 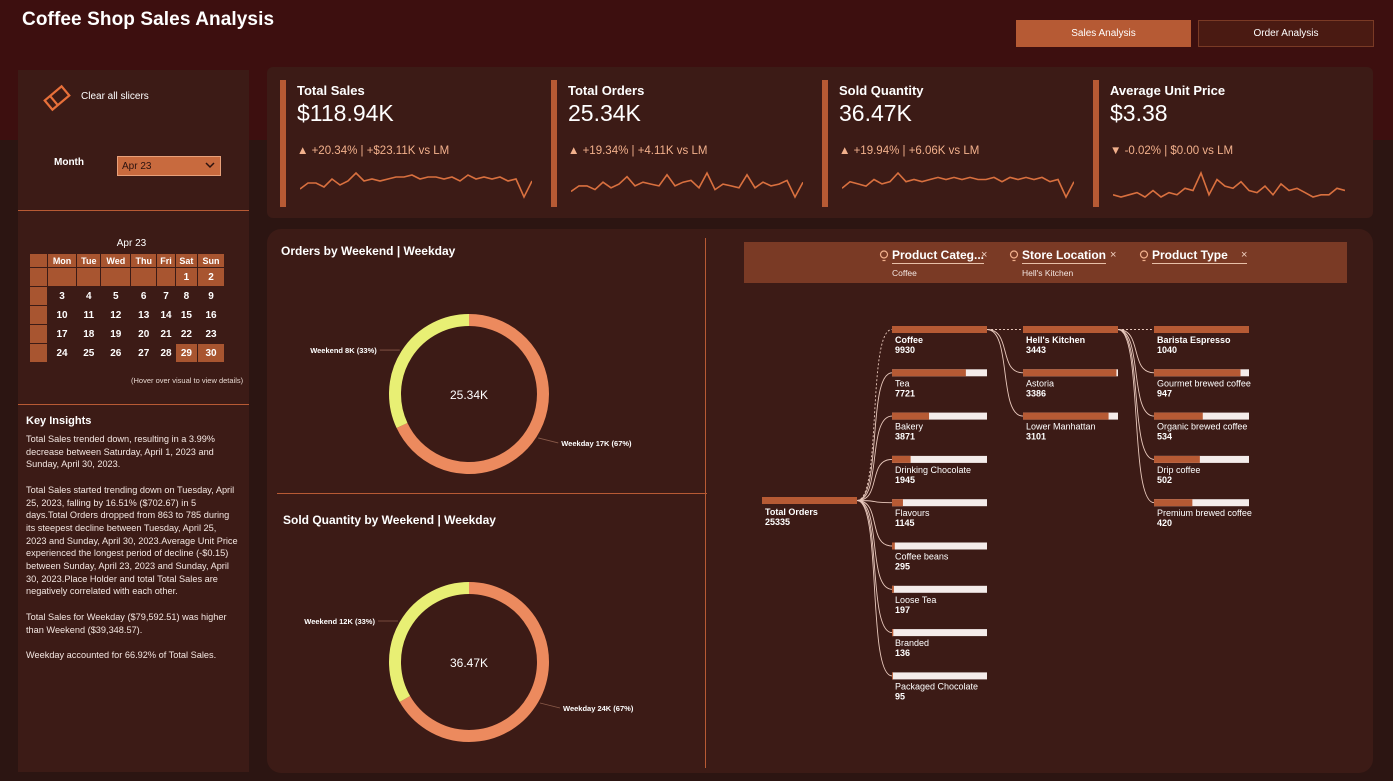 I want to click on orders-donut-chart: Weekday 17K (67%) Weekend 8K (33%) 25.34K, so click(x=492, y=379).